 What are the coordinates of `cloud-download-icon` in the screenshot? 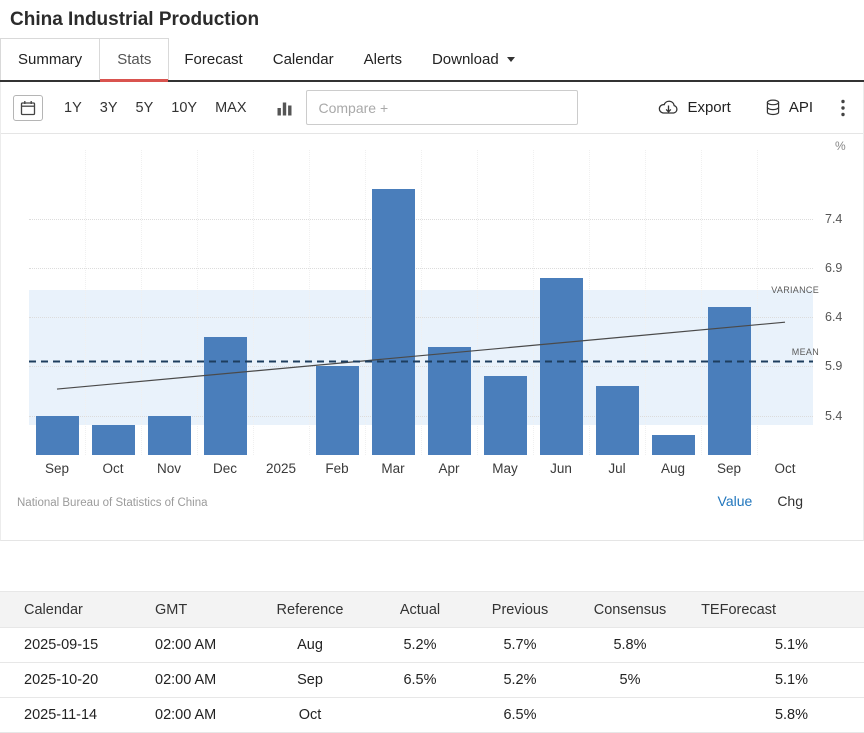 It's located at (668, 107).